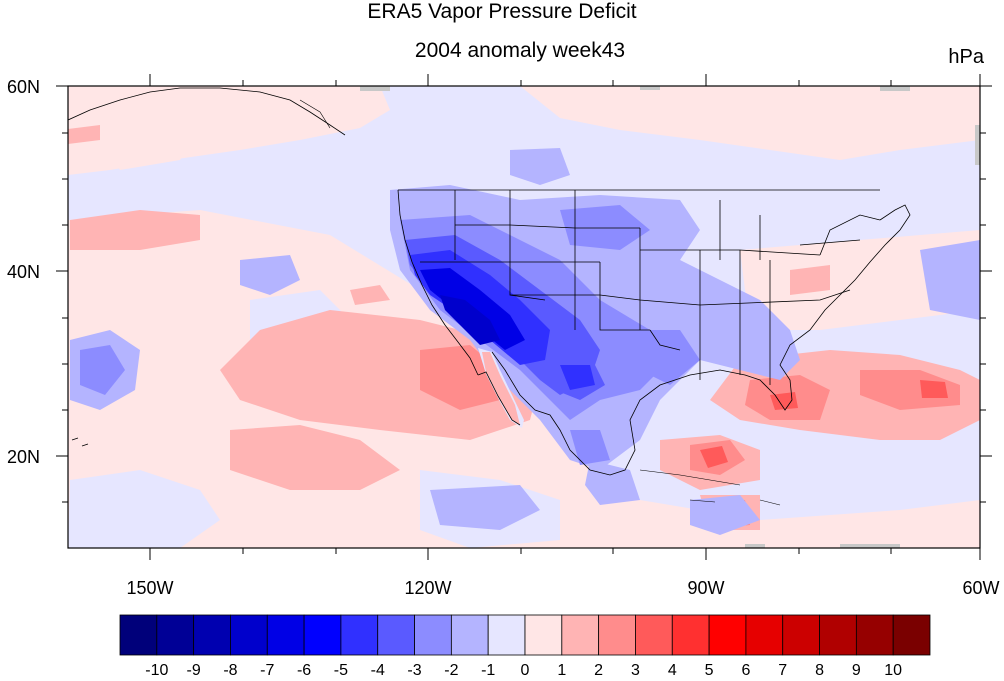  Describe the element at coordinates (745, 670) in the screenshot. I see `colorbar-label: 6` at that location.